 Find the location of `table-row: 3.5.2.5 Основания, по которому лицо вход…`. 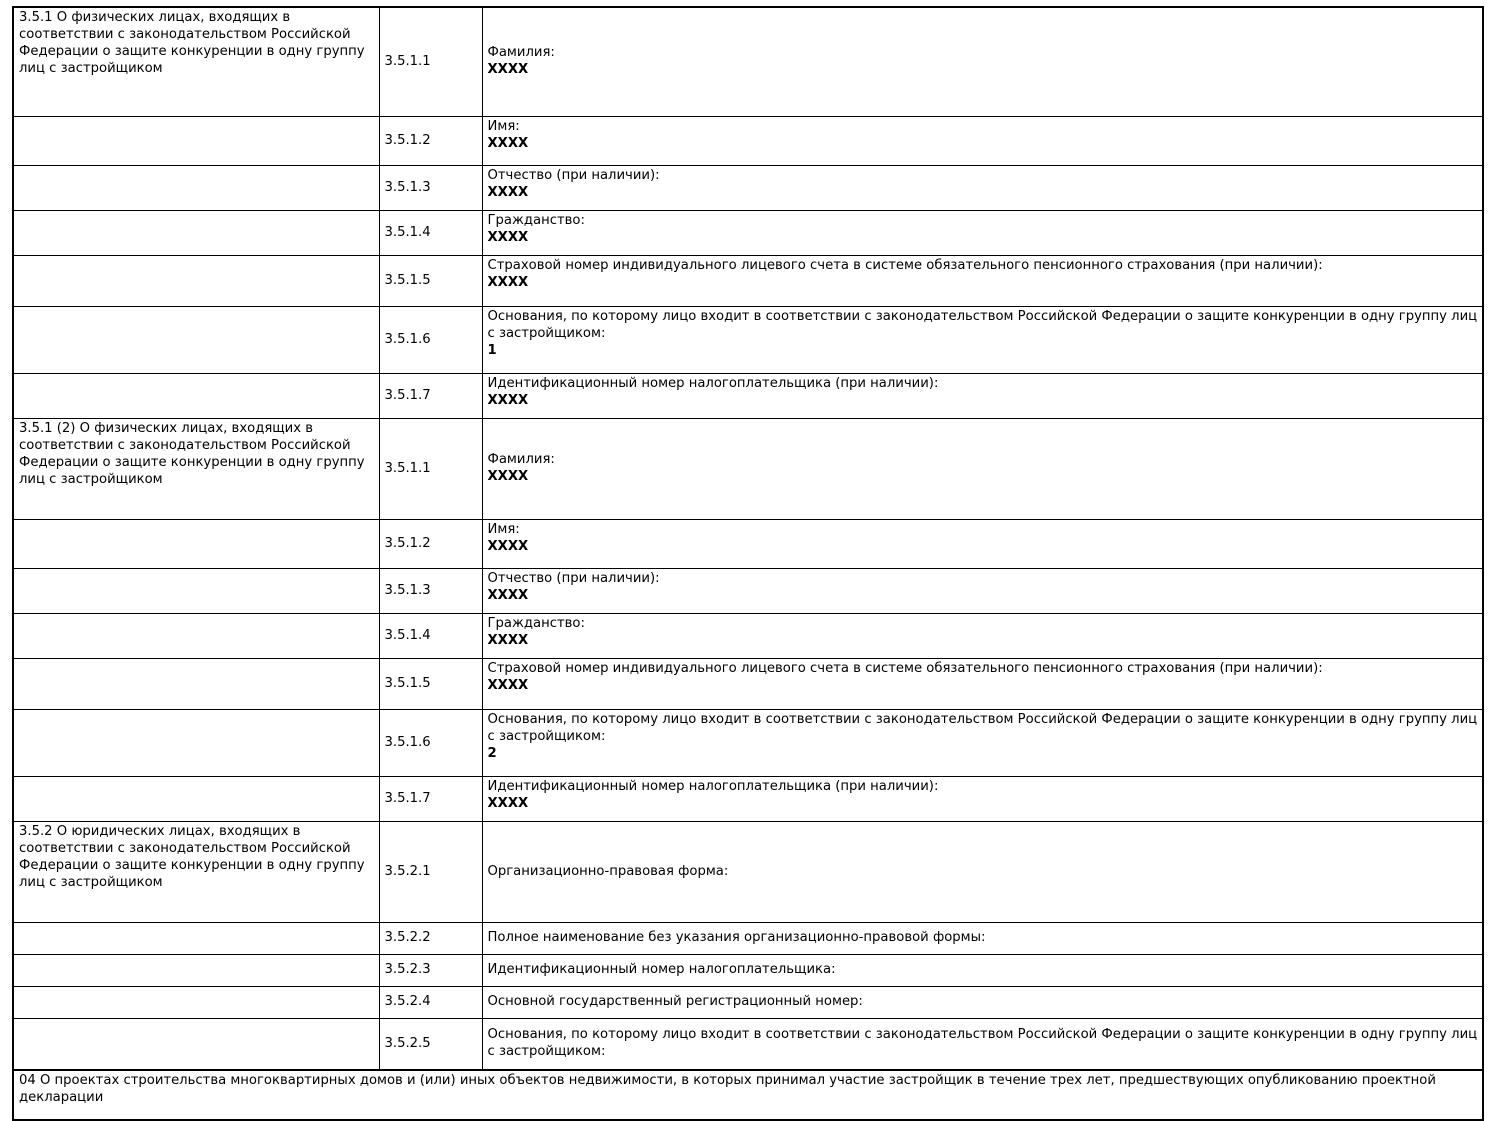

table-row: 3.5.2.5 Основания, по которому лицо вход… is located at coordinates (748, 1044).